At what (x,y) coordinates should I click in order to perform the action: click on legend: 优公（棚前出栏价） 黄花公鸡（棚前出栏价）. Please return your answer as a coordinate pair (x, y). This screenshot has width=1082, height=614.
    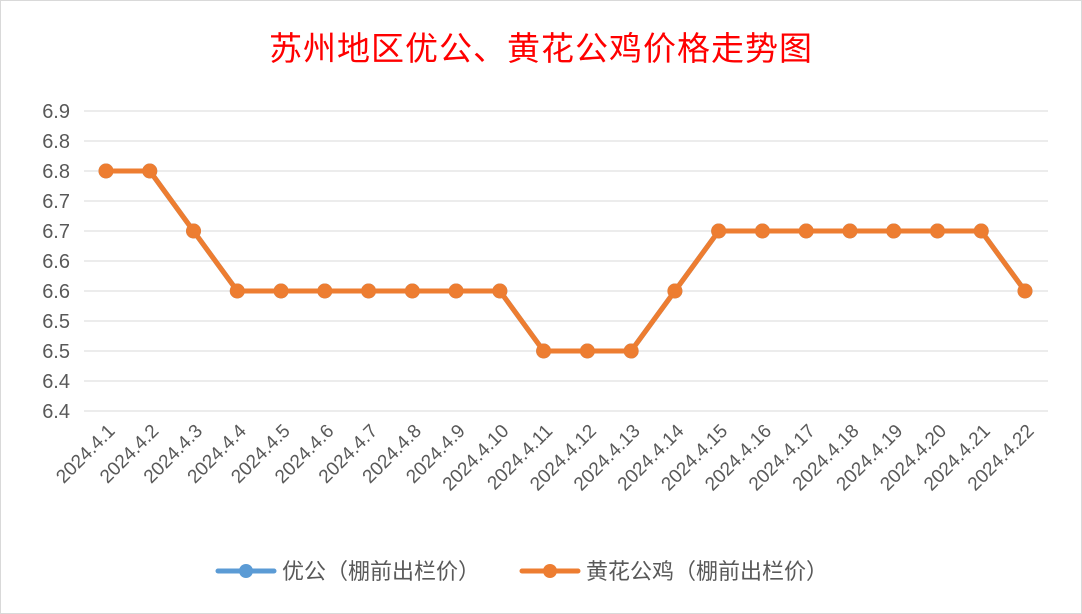
    Looking at the image, I should click on (521, 572).